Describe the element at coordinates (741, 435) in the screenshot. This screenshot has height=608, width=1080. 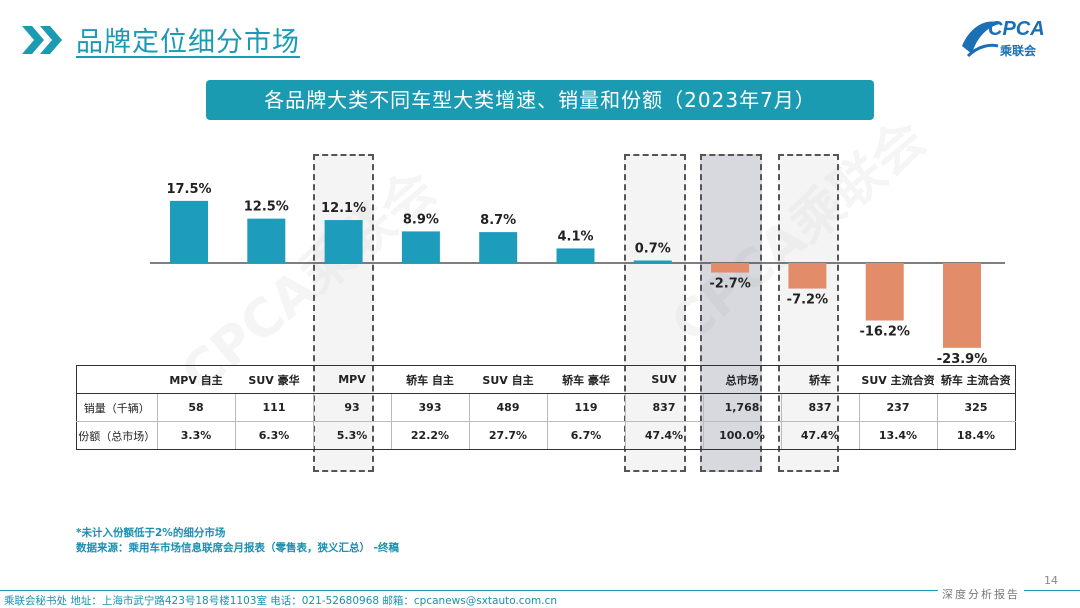
I see `table-share-cell: 100.0%` at that location.